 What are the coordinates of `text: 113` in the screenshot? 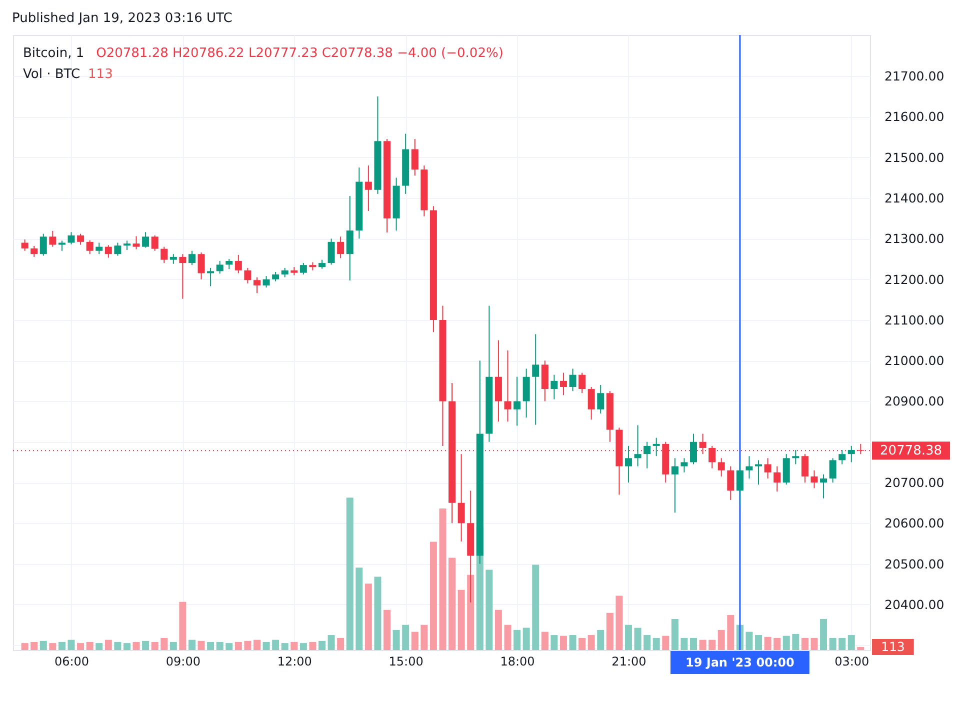 It's located at (100, 74).